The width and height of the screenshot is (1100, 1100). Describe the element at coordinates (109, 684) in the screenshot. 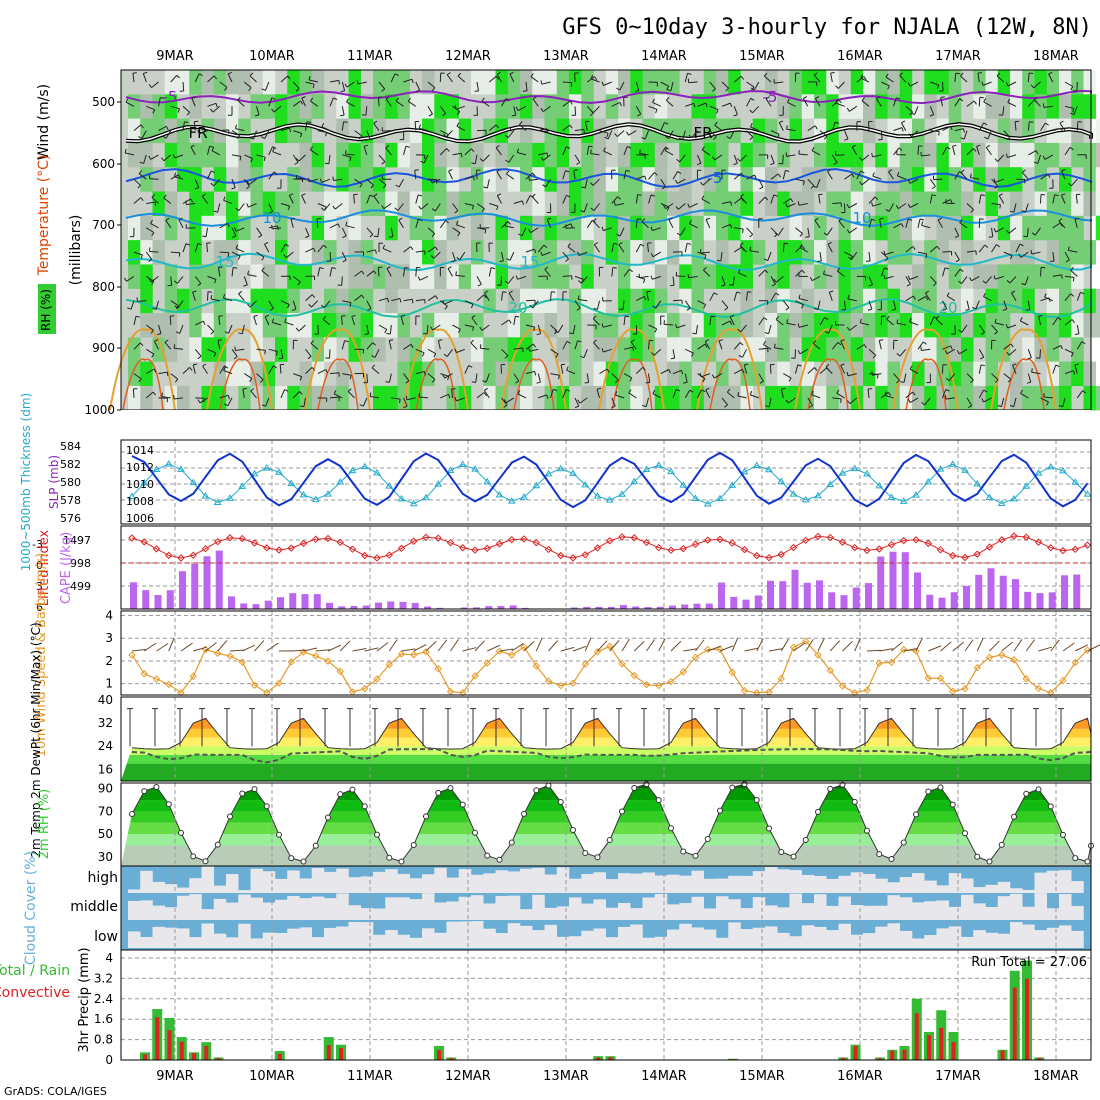

I see `wind-tick: 1` at that location.